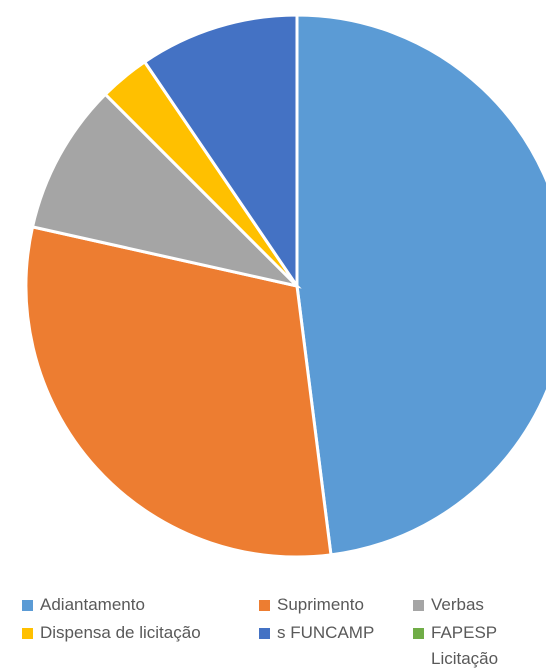 This screenshot has height=670, width=546. Describe the element at coordinates (320, 604) in the screenshot. I see `legend-label: Suprimento` at that location.